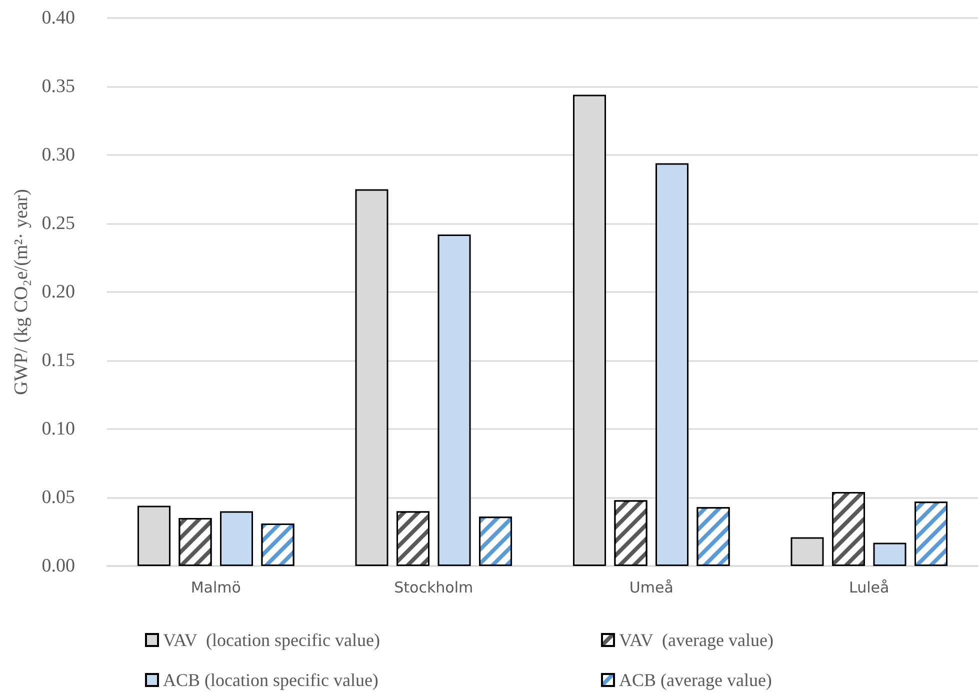 Image resolution: width=979 pixels, height=700 pixels. Describe the element at coordinates (58, 155) in the screenshot. I see `y-tick-label: 0.30` at that location.